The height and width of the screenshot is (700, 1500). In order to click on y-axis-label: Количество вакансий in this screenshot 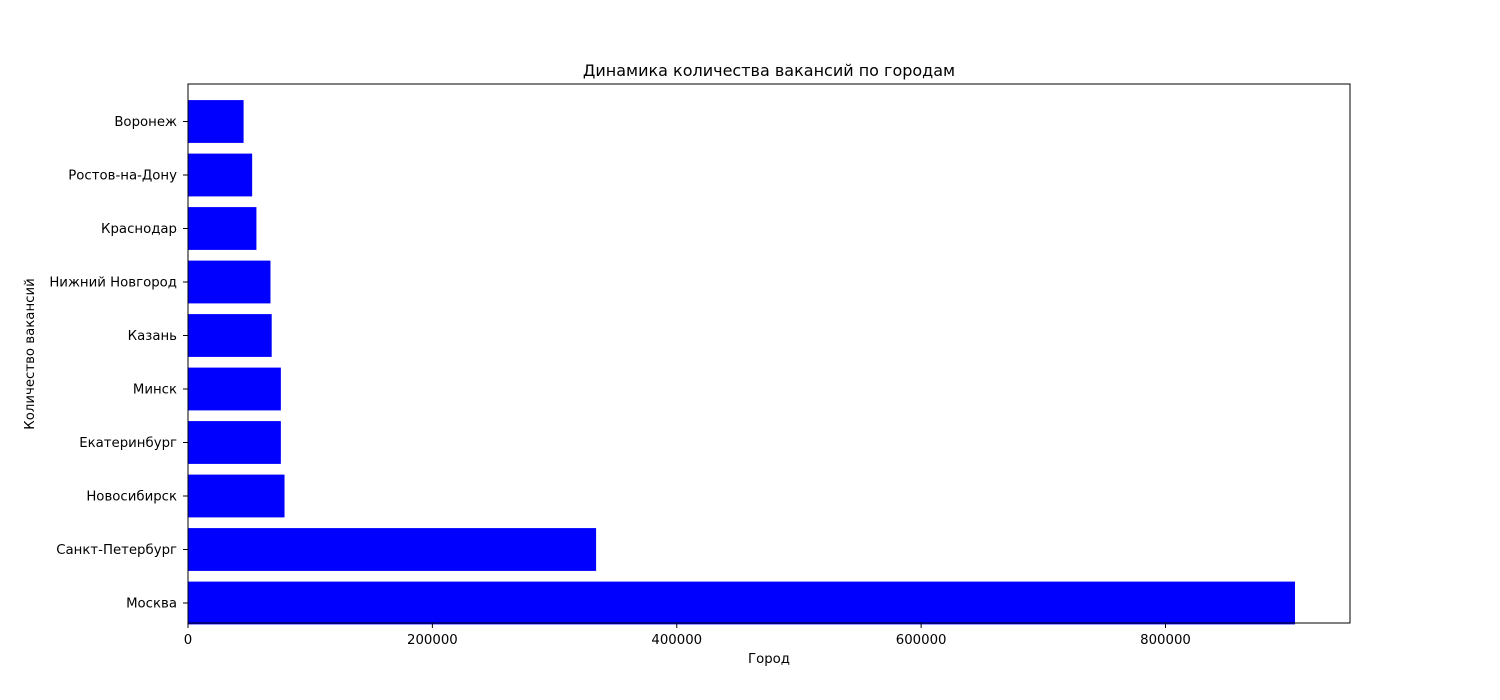, I will do `click(30, 353)`.